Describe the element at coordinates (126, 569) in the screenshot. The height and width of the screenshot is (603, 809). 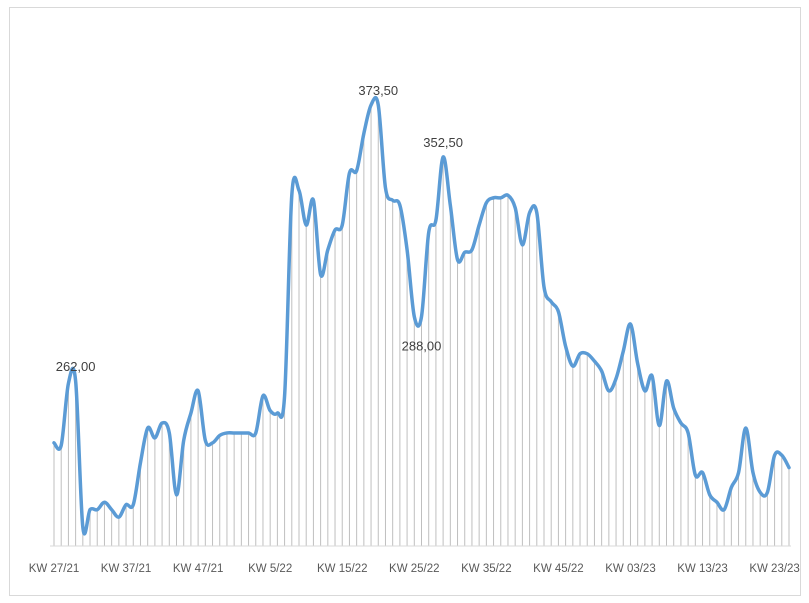
I see `x-tick-label: KW 37/21` at that location.